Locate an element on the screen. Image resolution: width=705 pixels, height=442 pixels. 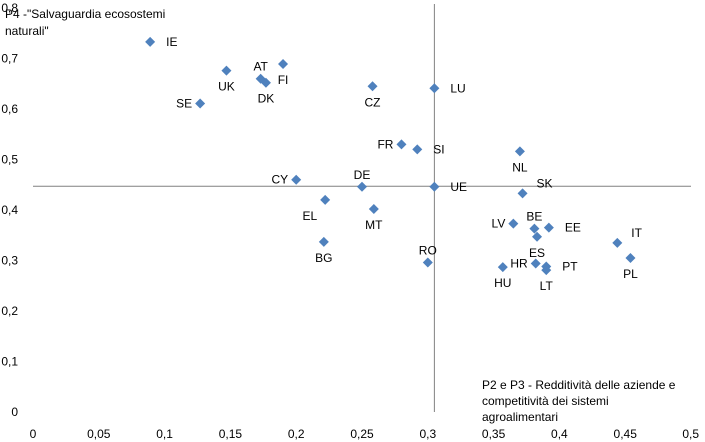
data-point-fr is located at coordinates (401, 144).